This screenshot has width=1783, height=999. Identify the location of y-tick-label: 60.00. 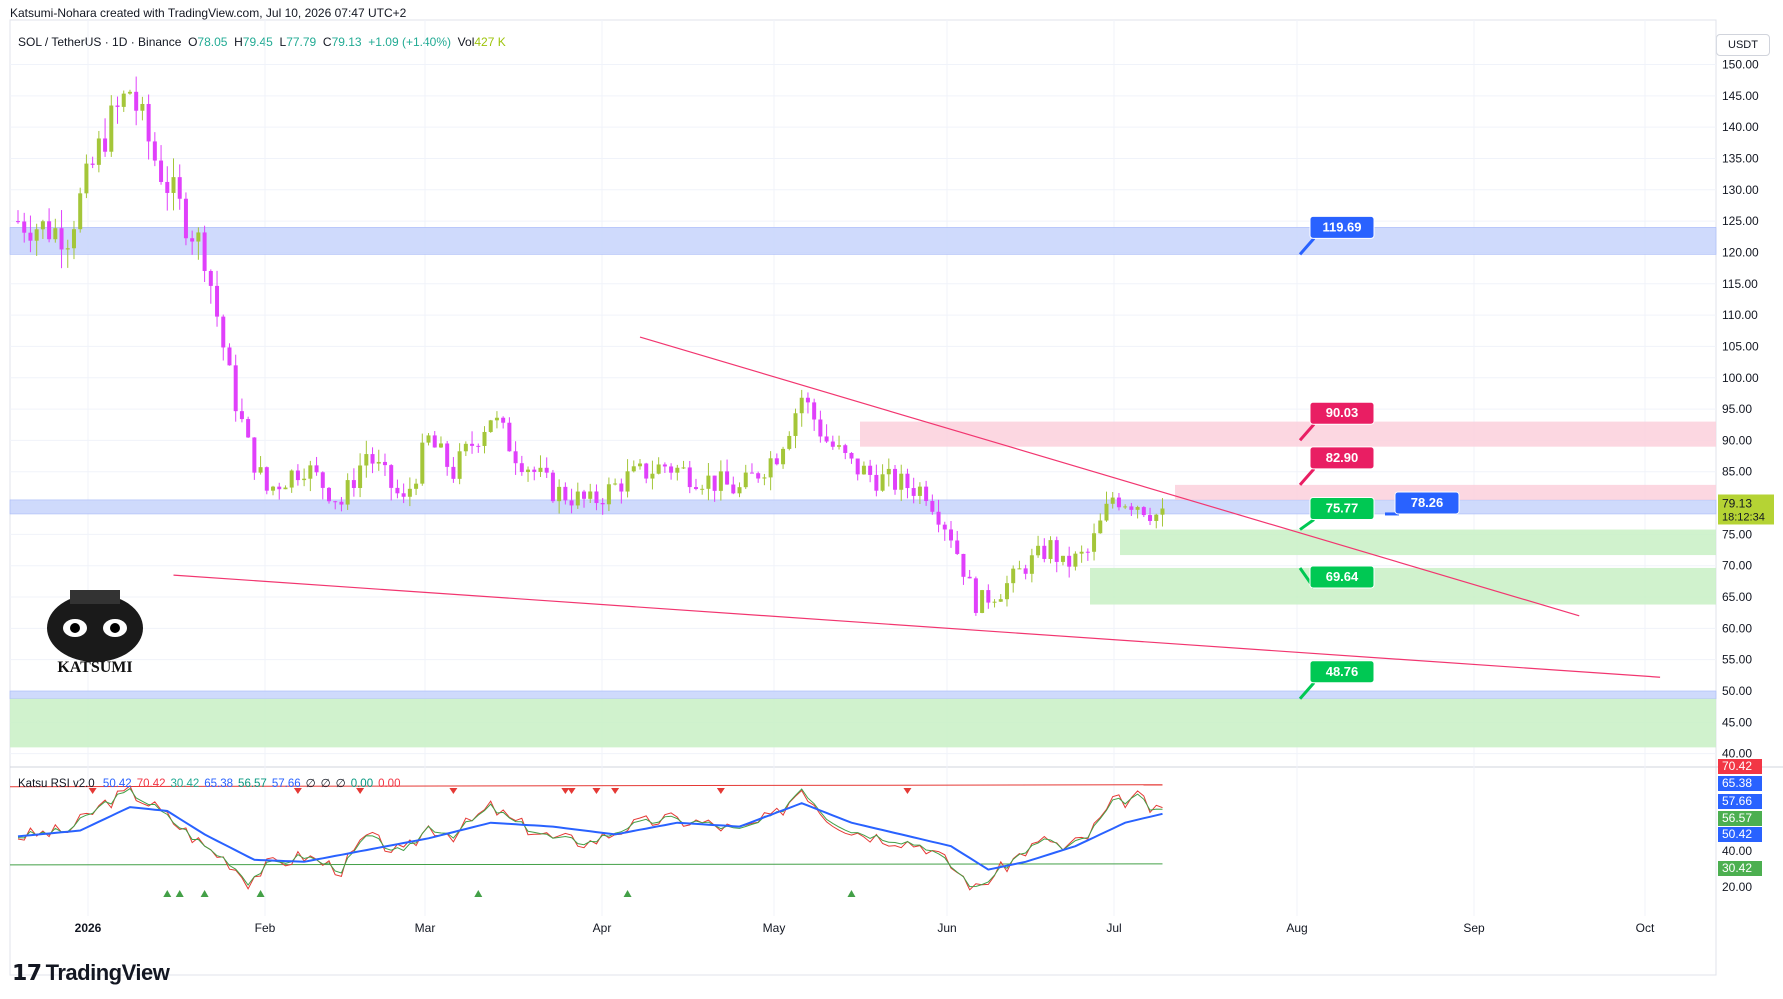
(1737, 628).